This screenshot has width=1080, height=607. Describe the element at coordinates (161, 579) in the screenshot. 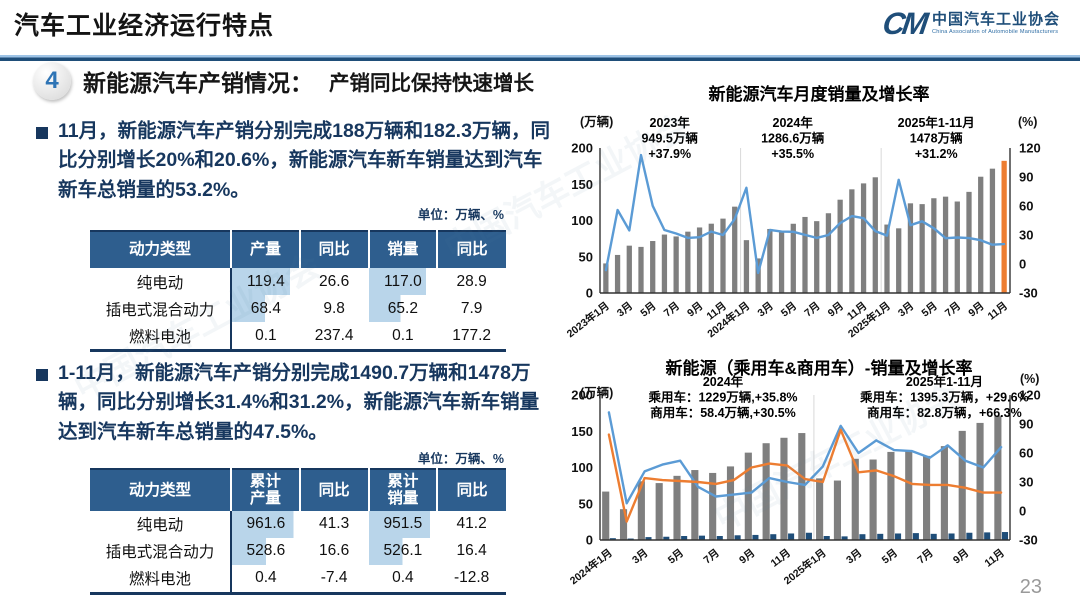

I see `row-label: 燃料电池` at that location.